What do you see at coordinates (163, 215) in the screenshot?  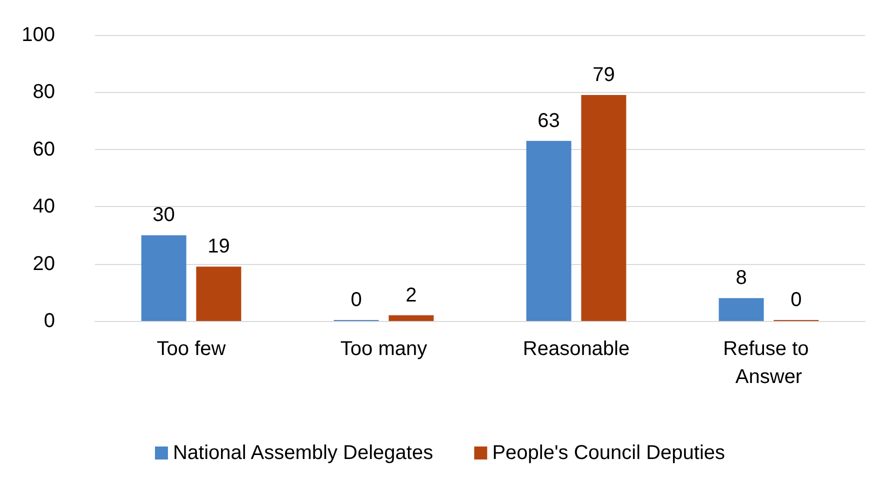 I see `data-label: 30` at bounding box center [163, 215].